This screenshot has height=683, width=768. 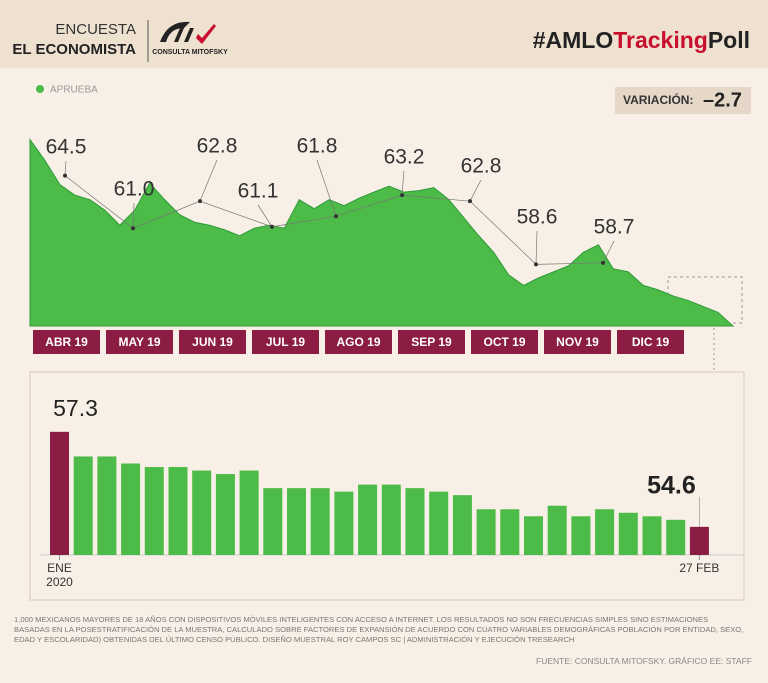 I want to click on month-label: ABR 19, so click(x=66, y=342).